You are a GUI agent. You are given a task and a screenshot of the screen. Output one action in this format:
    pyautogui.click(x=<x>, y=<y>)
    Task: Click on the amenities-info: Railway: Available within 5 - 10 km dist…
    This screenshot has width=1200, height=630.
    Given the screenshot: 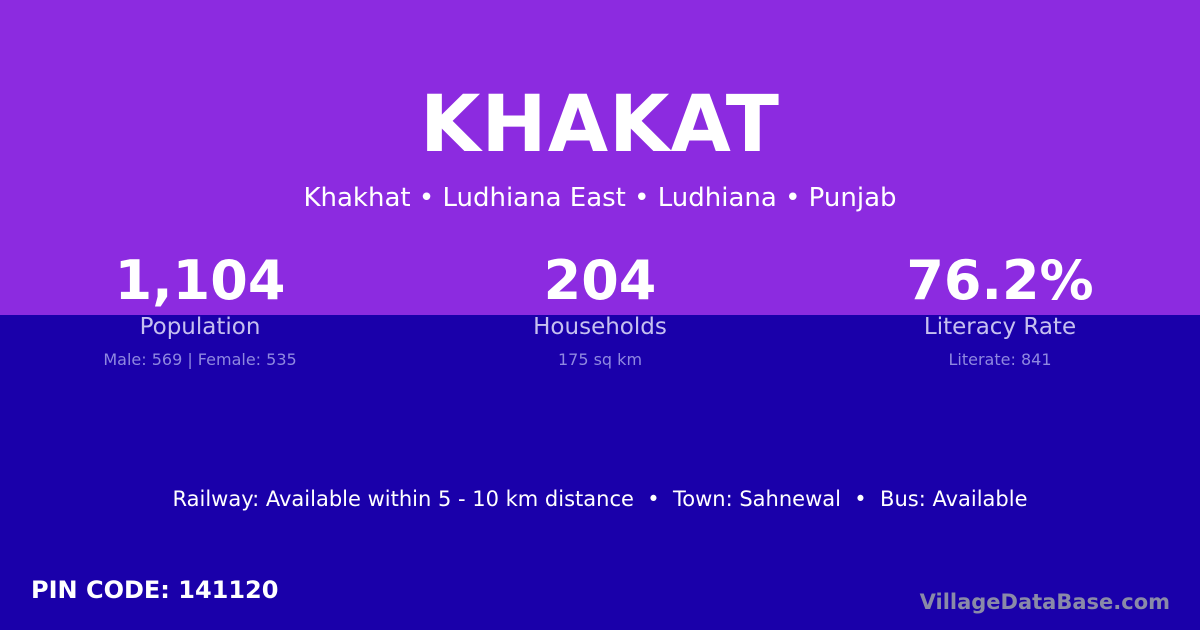 What is the action you would take?
    pyautogui.click(x=600, y=499)
    